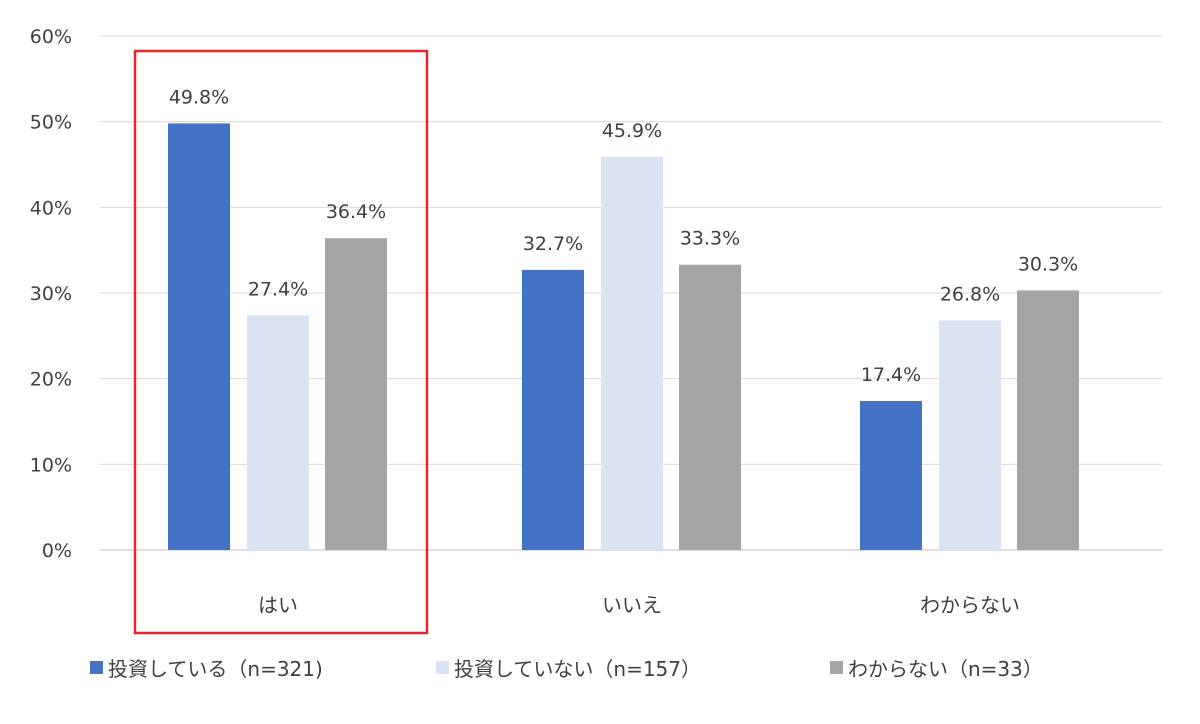  Describe the element at coordinates (51, 465) in the screenshot. I see `y-tick-label: 10%` at that location.